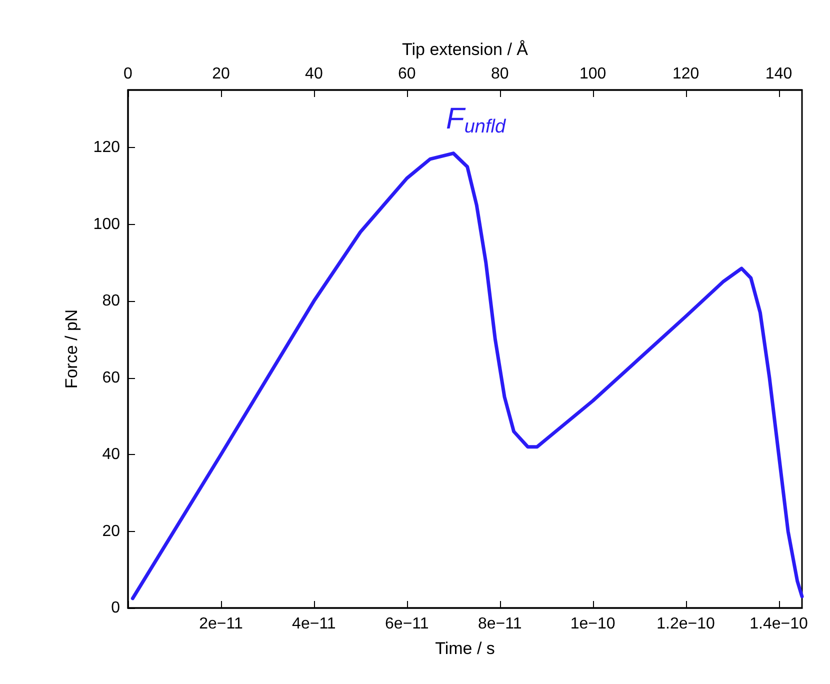  Describe the element at coordinates (778, 74) in the screenshot. I see `x2-tick-label: 140` at that location.